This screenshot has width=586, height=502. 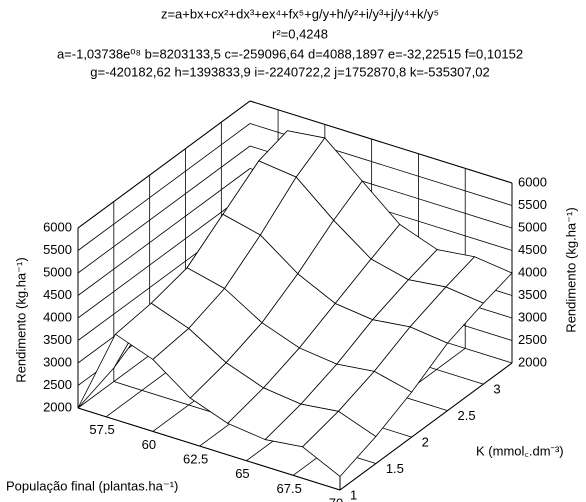 What do you see at coordinates (300, 33) in the screenshot?
I see `chart-subtitle: r²=0,4248` at bounding box center [300, 33].